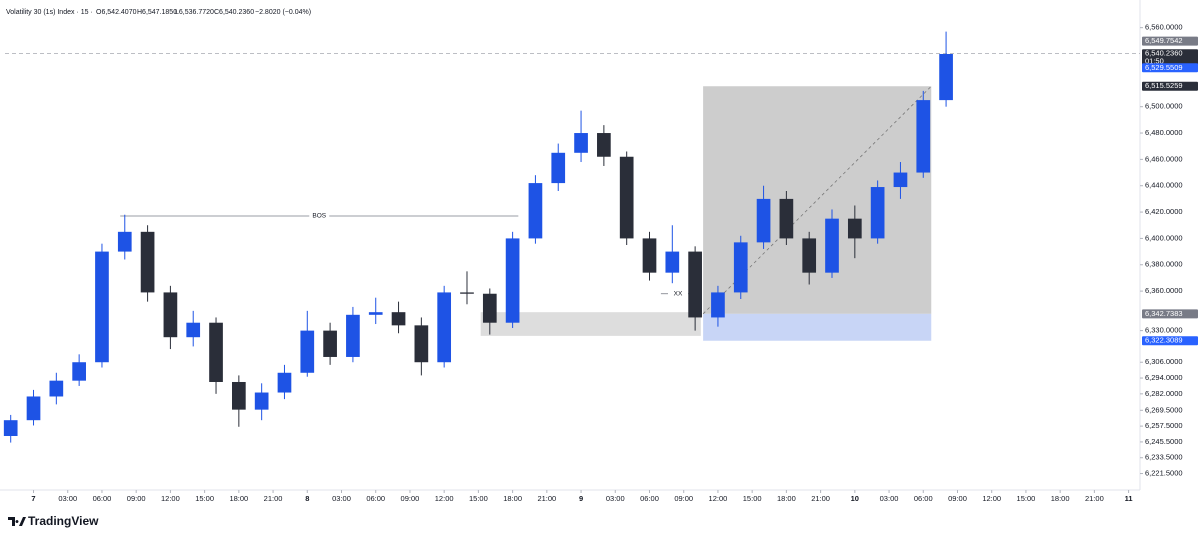  I want to click on price-countdown: 01:50, so click(1154, 61).